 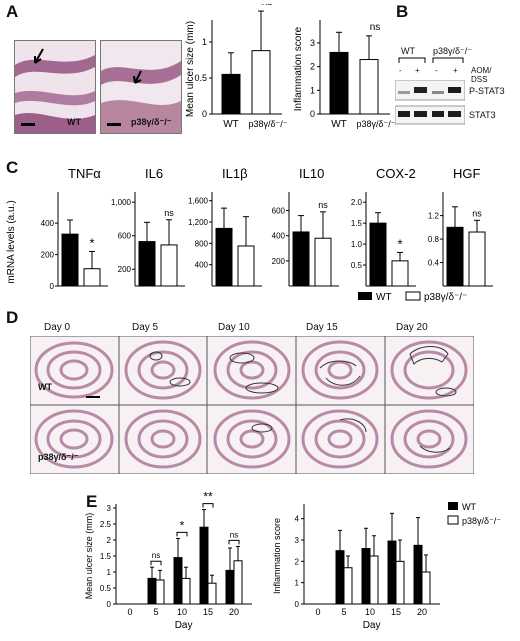 I want to click on ulcer-tick-label: 0, so click(x=204, y=114).